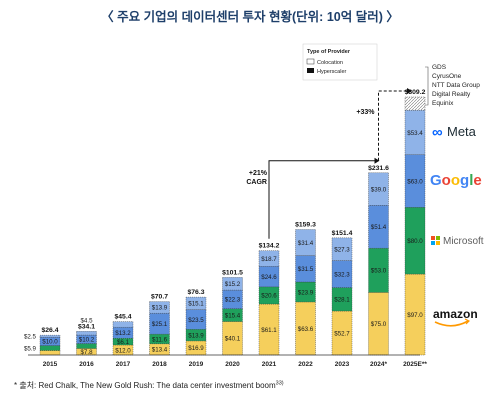  What do you see at coordinates (30, 348) in the screenshot?
I see `outside-label-microsoft-2015: $5.9` at bounding box center [30, 348].